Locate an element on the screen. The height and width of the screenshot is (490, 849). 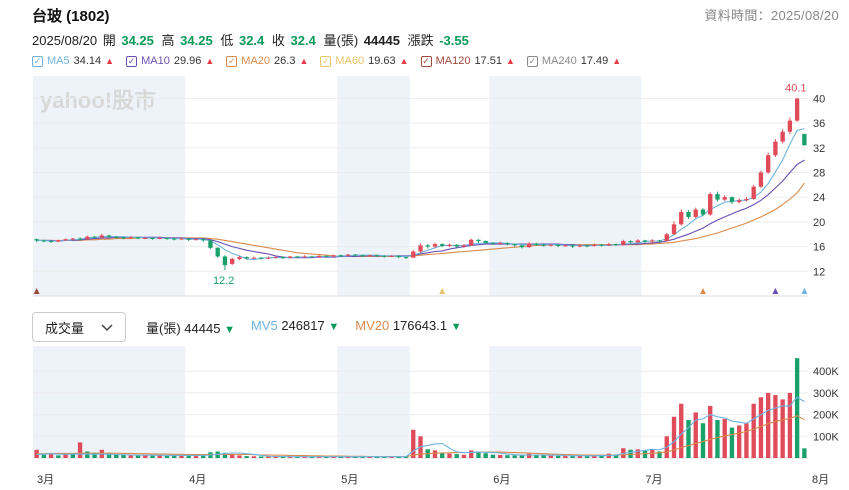
price-tick-label: 16 is located at coordinates (819, 248).